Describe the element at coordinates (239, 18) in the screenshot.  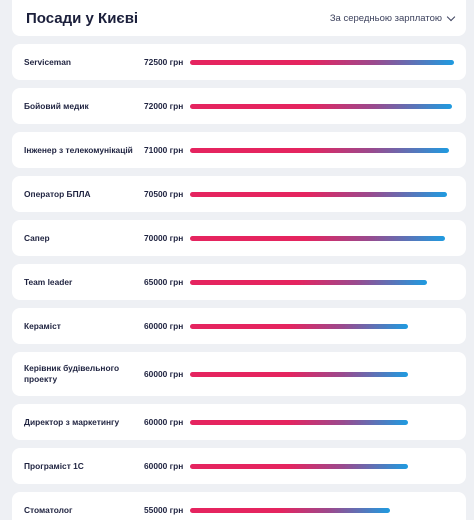
I see `header: Посади у Києві За середньою зарплатою` at that location.